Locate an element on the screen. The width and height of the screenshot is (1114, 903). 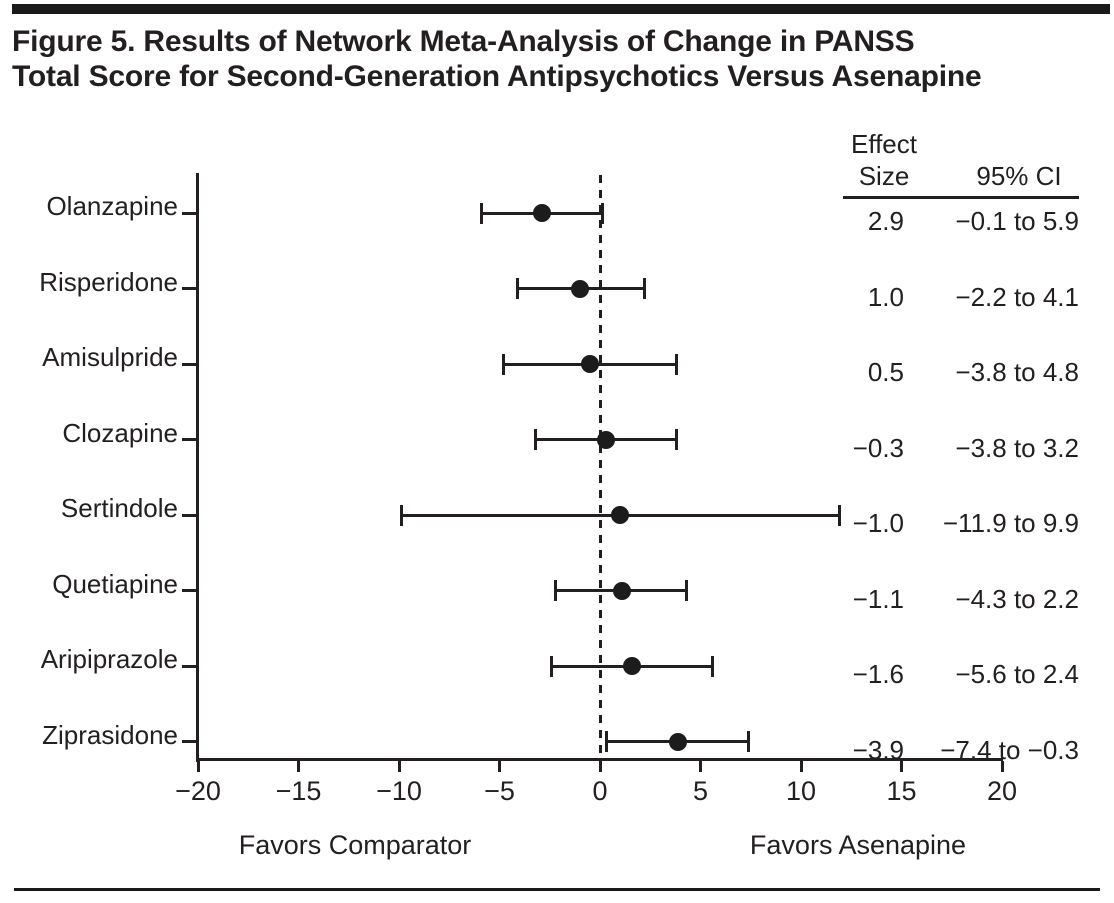
row-label-amisulpride: Amisulpride is located at coordinates (110, 357).